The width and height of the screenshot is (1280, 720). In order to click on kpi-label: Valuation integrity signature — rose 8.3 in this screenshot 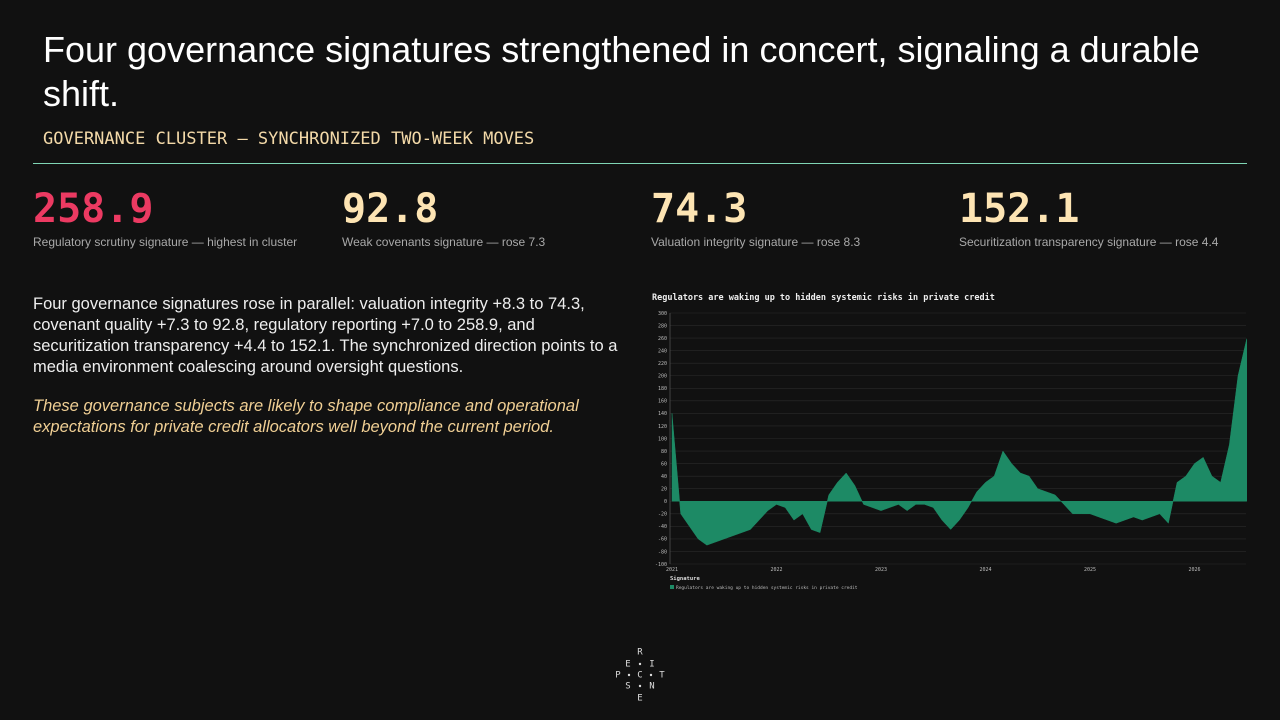, I will do `click(756, 242)`.